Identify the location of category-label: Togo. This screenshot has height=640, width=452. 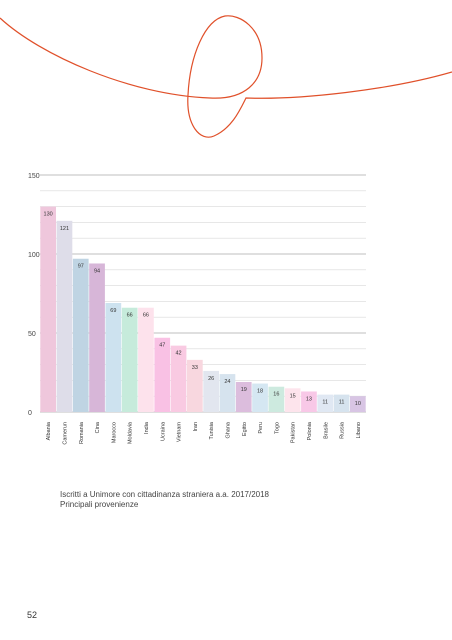
(277, 428).